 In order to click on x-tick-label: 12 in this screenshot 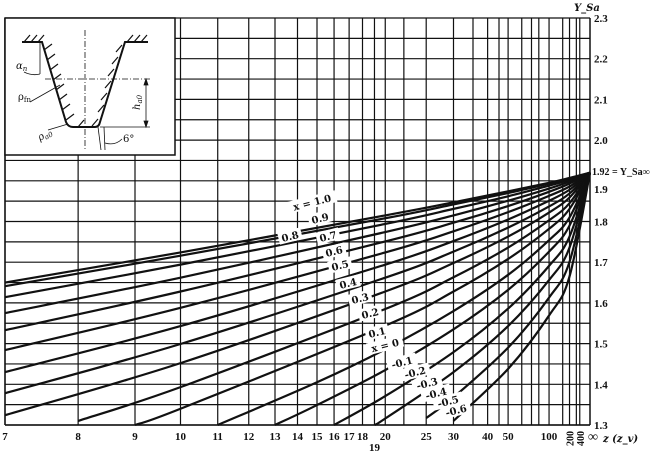, I will do `click(249, 437)`.